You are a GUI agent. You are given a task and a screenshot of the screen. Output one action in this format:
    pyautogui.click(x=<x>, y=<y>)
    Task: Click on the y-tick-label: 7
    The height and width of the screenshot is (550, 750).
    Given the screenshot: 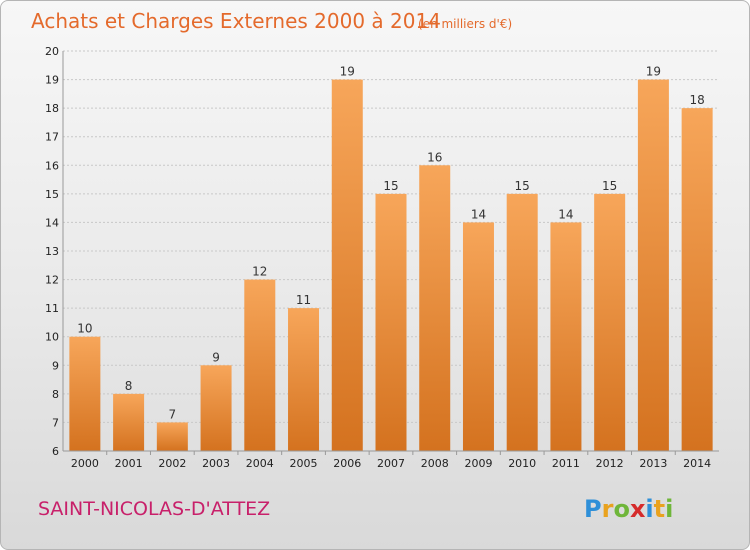 What is the action you would take?
    pyautogui.click(x=55, y=422)
    